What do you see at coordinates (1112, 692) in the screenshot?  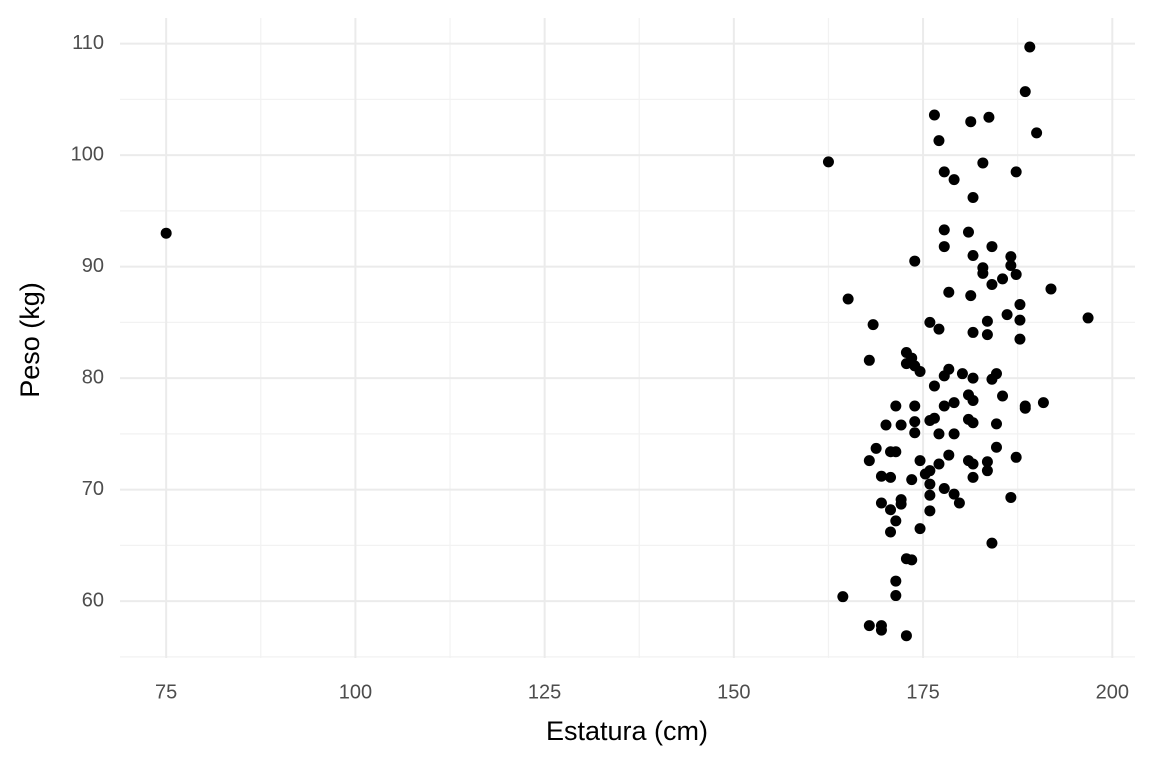 I see `x-tick-label: 200` at bounding box center [1112, 692].